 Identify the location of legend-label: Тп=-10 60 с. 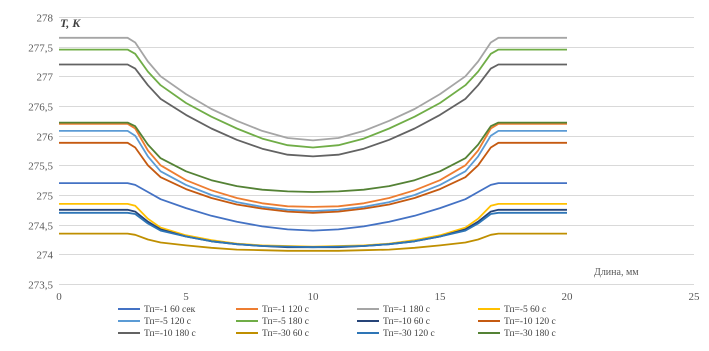
(406, 322).